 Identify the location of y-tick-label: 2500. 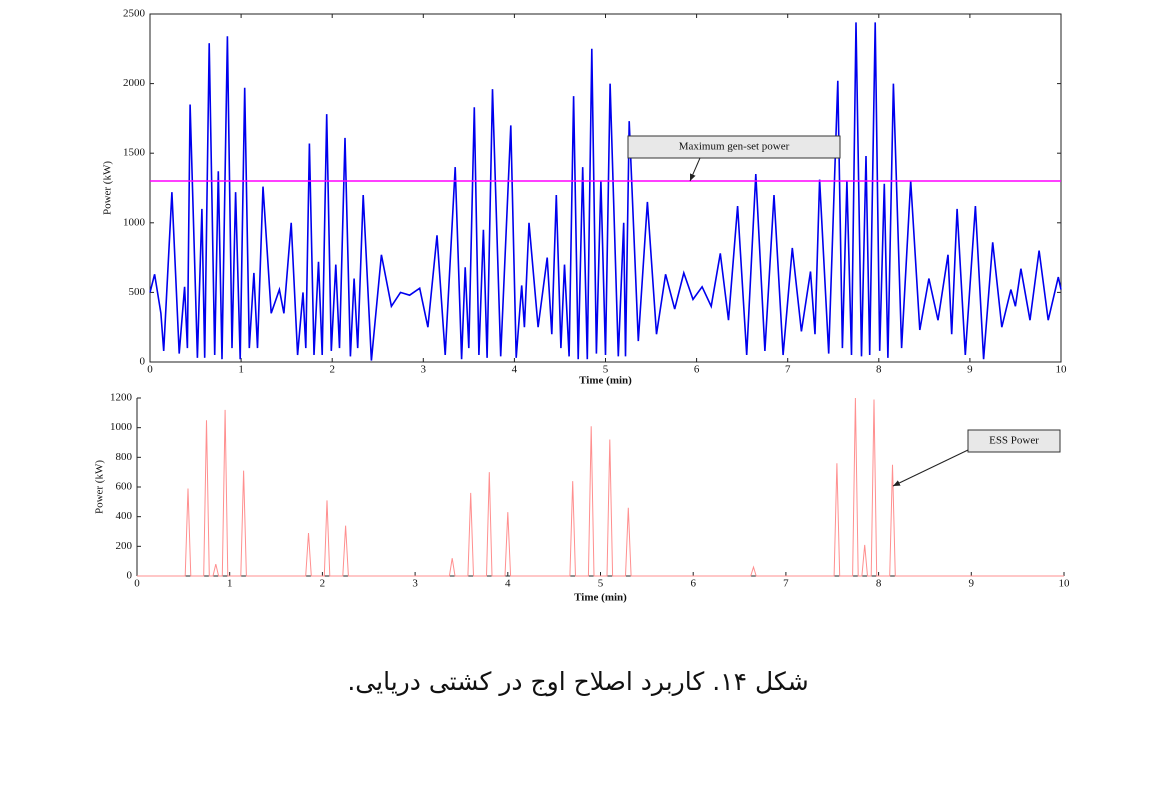
(134, 14).